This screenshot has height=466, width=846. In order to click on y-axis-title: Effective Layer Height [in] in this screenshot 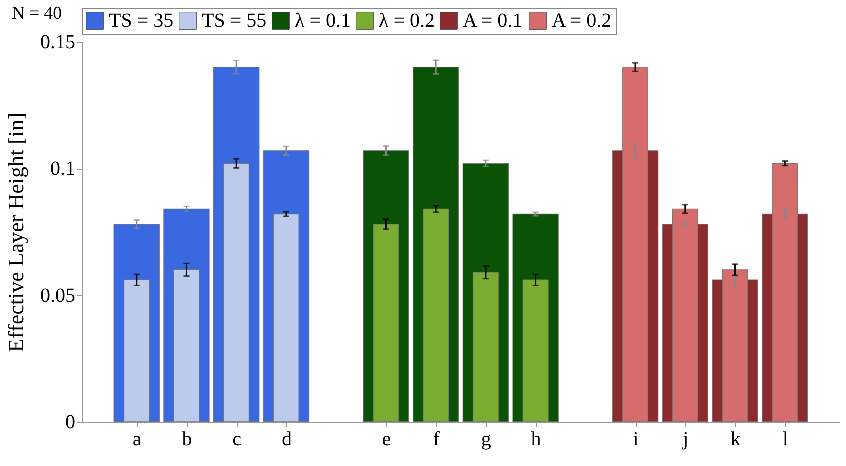, I will do `click(16, 232)`.